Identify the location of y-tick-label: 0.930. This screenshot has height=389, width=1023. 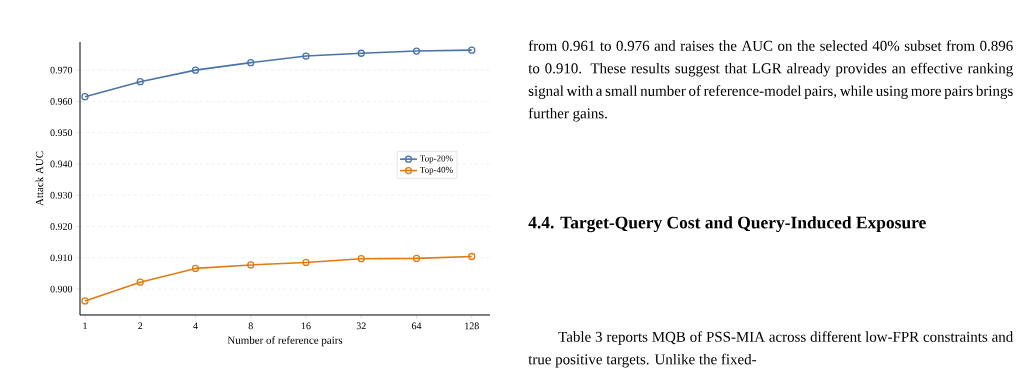
(61, 195).